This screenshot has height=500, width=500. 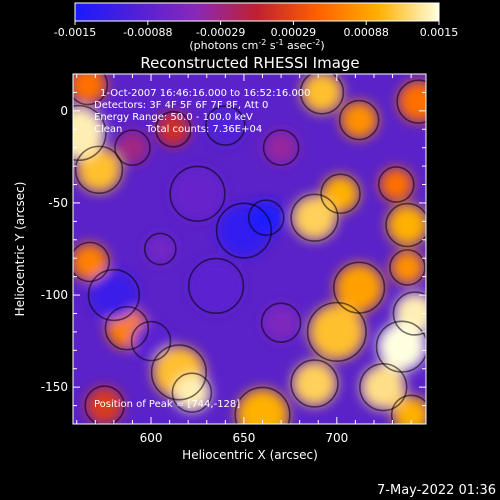 What do you see at coordinates (108, 129) in the screenshot?
I see `annotation-clean: Clean` at bounding box center [108, 129].